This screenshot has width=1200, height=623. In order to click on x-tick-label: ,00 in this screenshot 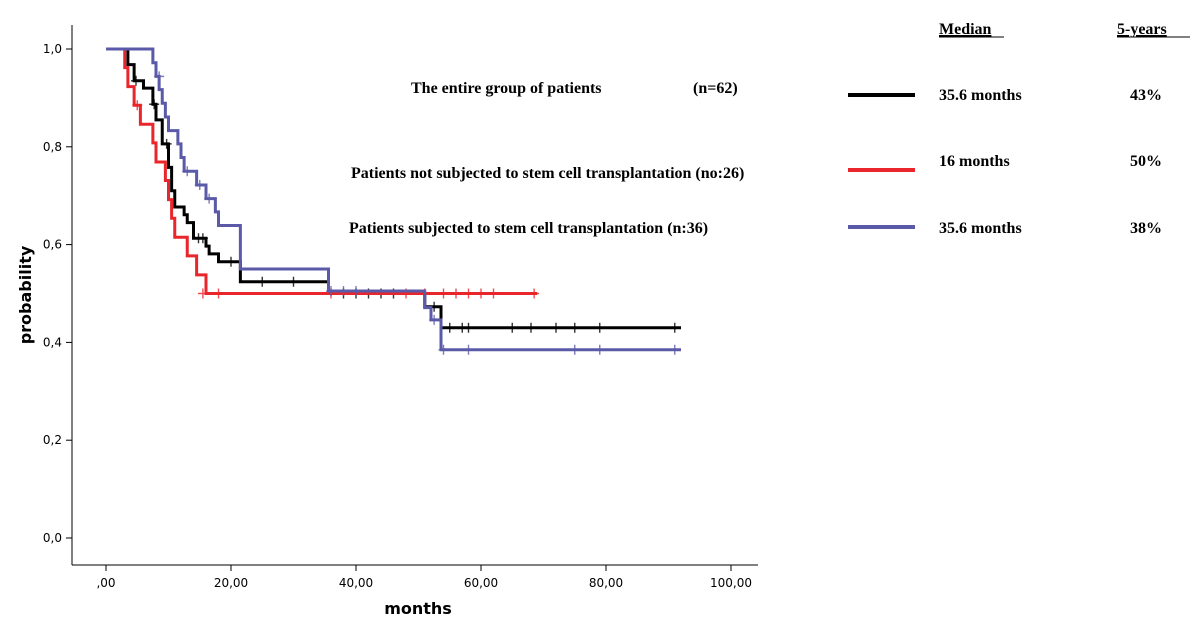, I will do `click(105, 583)`.